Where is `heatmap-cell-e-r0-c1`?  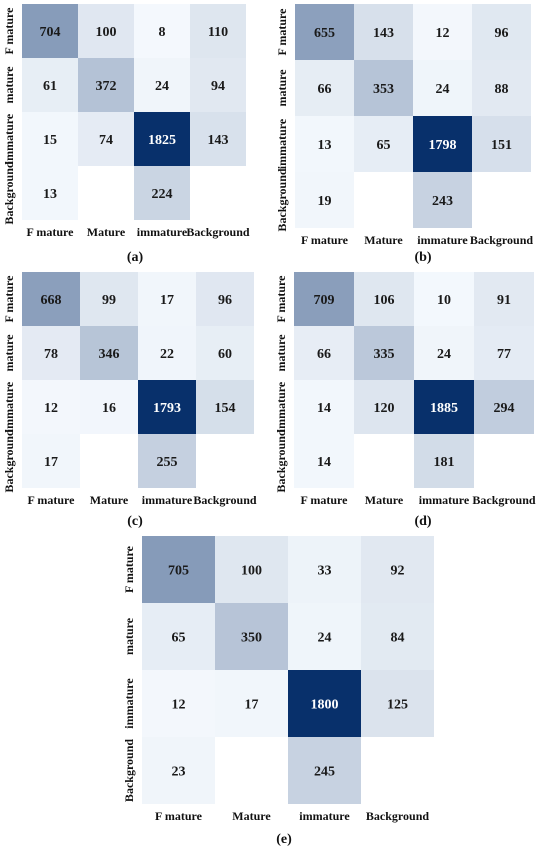 heatmap-cell-e-r0-c1 is located at coordinates (251, 569).